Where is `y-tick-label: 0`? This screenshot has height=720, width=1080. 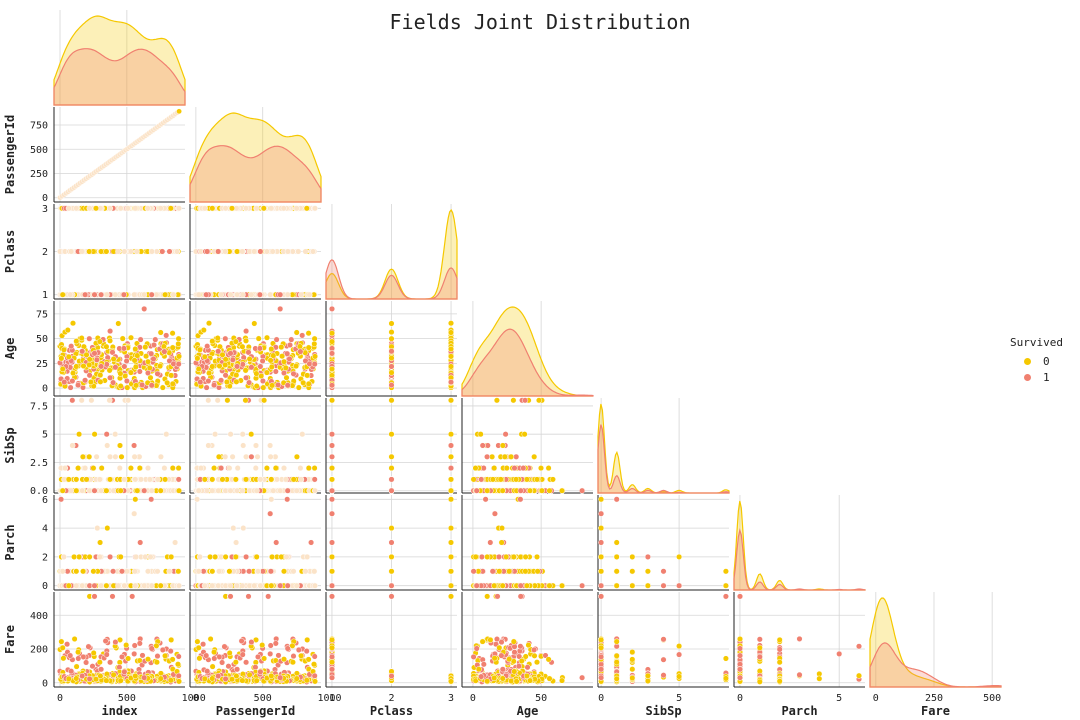 y-tick-label: 0 is located at coordinates (45, 586).